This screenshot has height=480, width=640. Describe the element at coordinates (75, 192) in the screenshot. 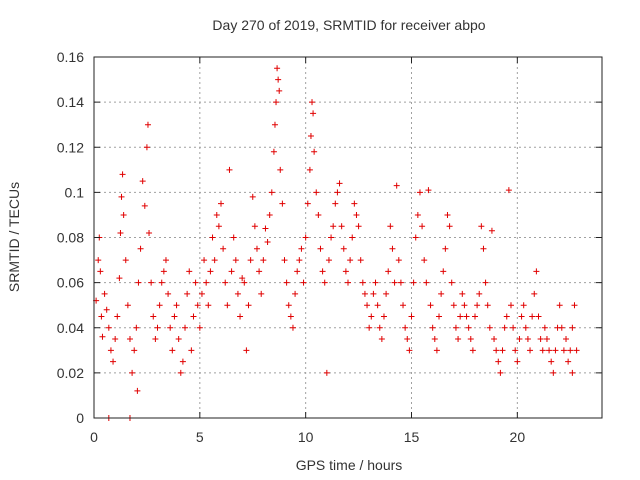

I see `y-tick-label: 0.1` at that location.